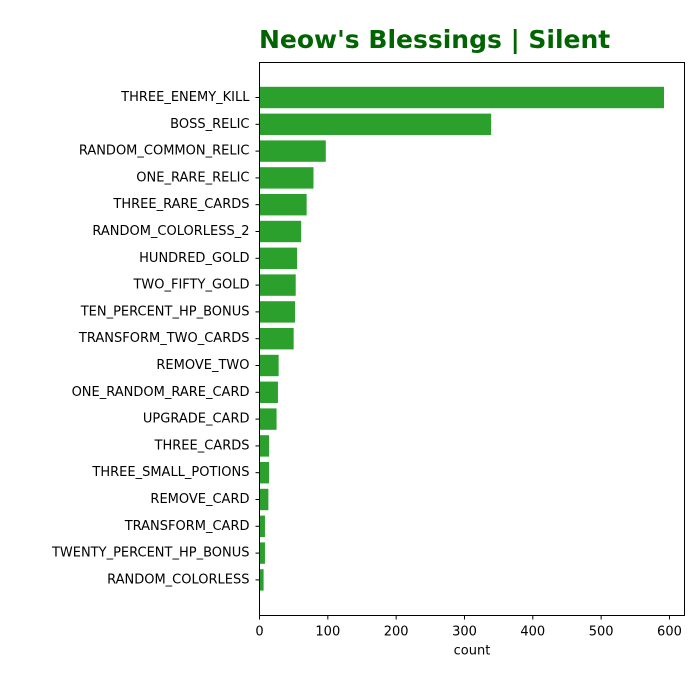 Image resolution: width=700 pixels, height=700 pixels. I want to click on y-tick-label: BOSS_RELIC, so click(209, 124).